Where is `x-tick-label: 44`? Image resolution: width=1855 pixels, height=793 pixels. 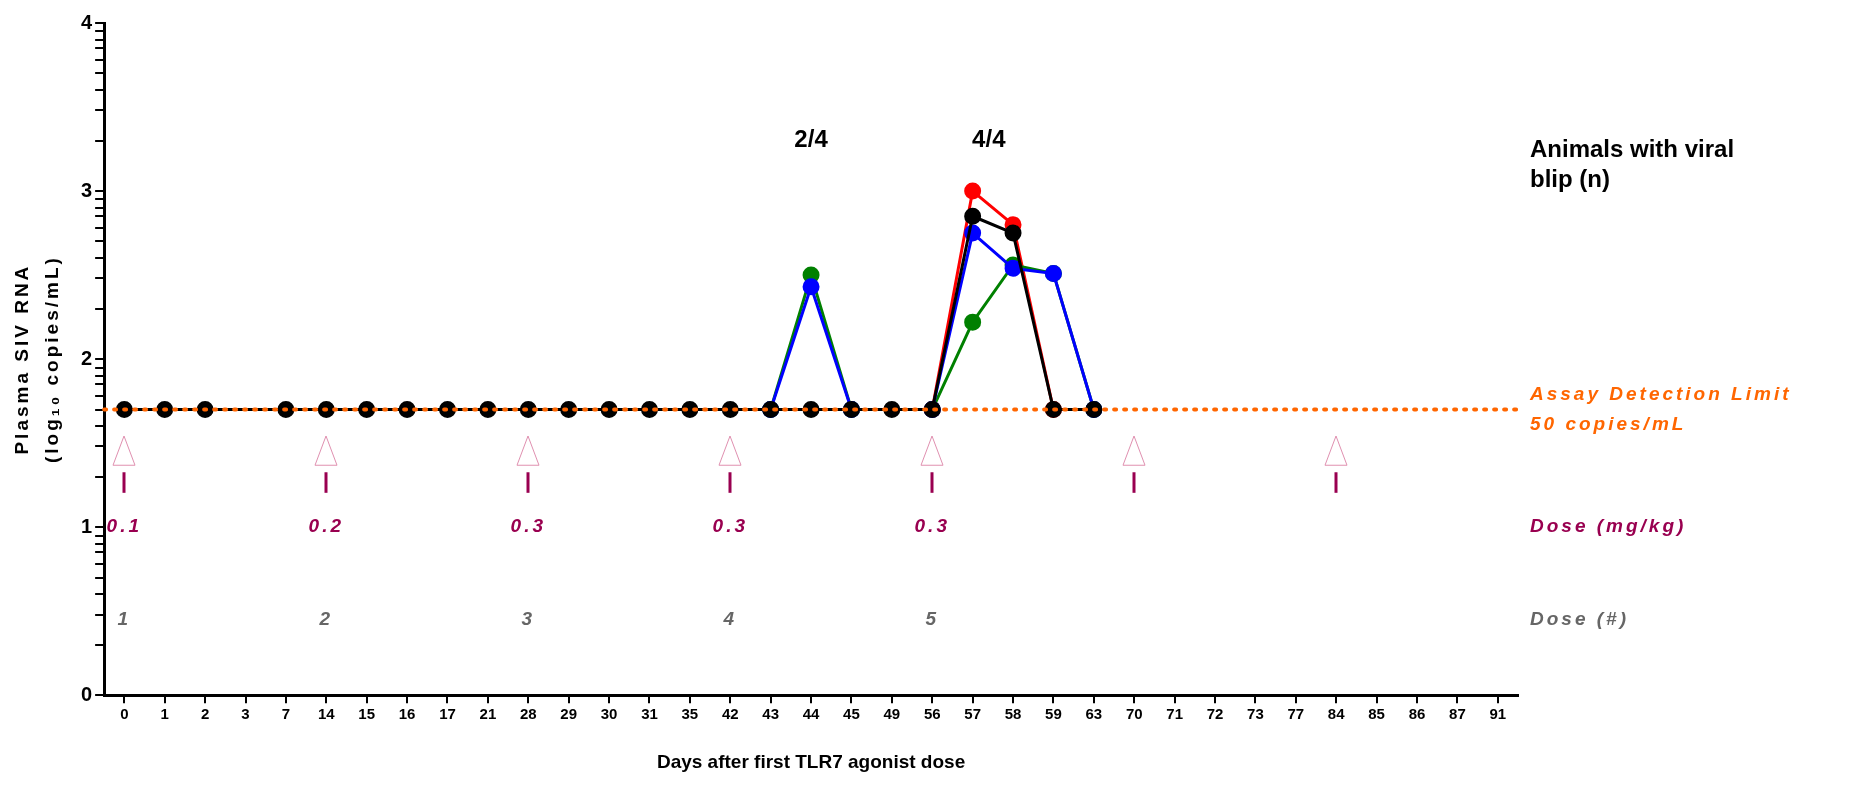 x-tick-label: 44 is located at coordinates (811, 714).